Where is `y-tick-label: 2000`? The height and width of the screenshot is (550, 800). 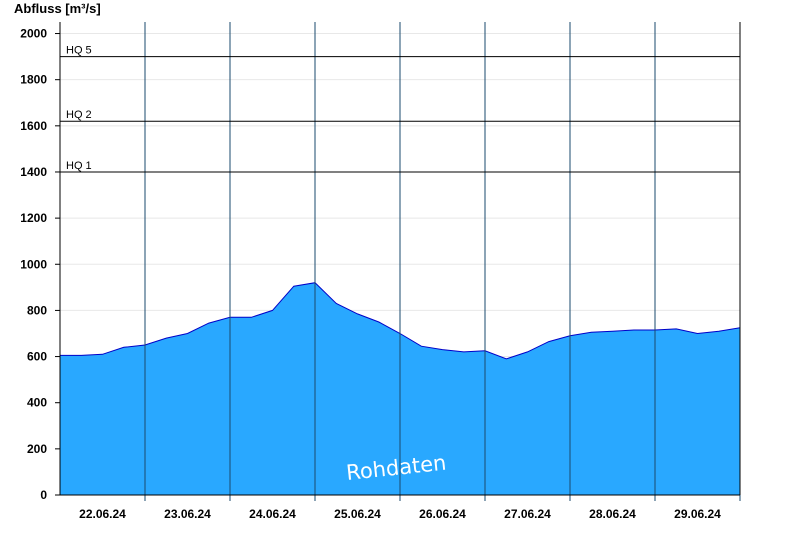 y-tick-label: 2000 is located at coordinates (33, 34).